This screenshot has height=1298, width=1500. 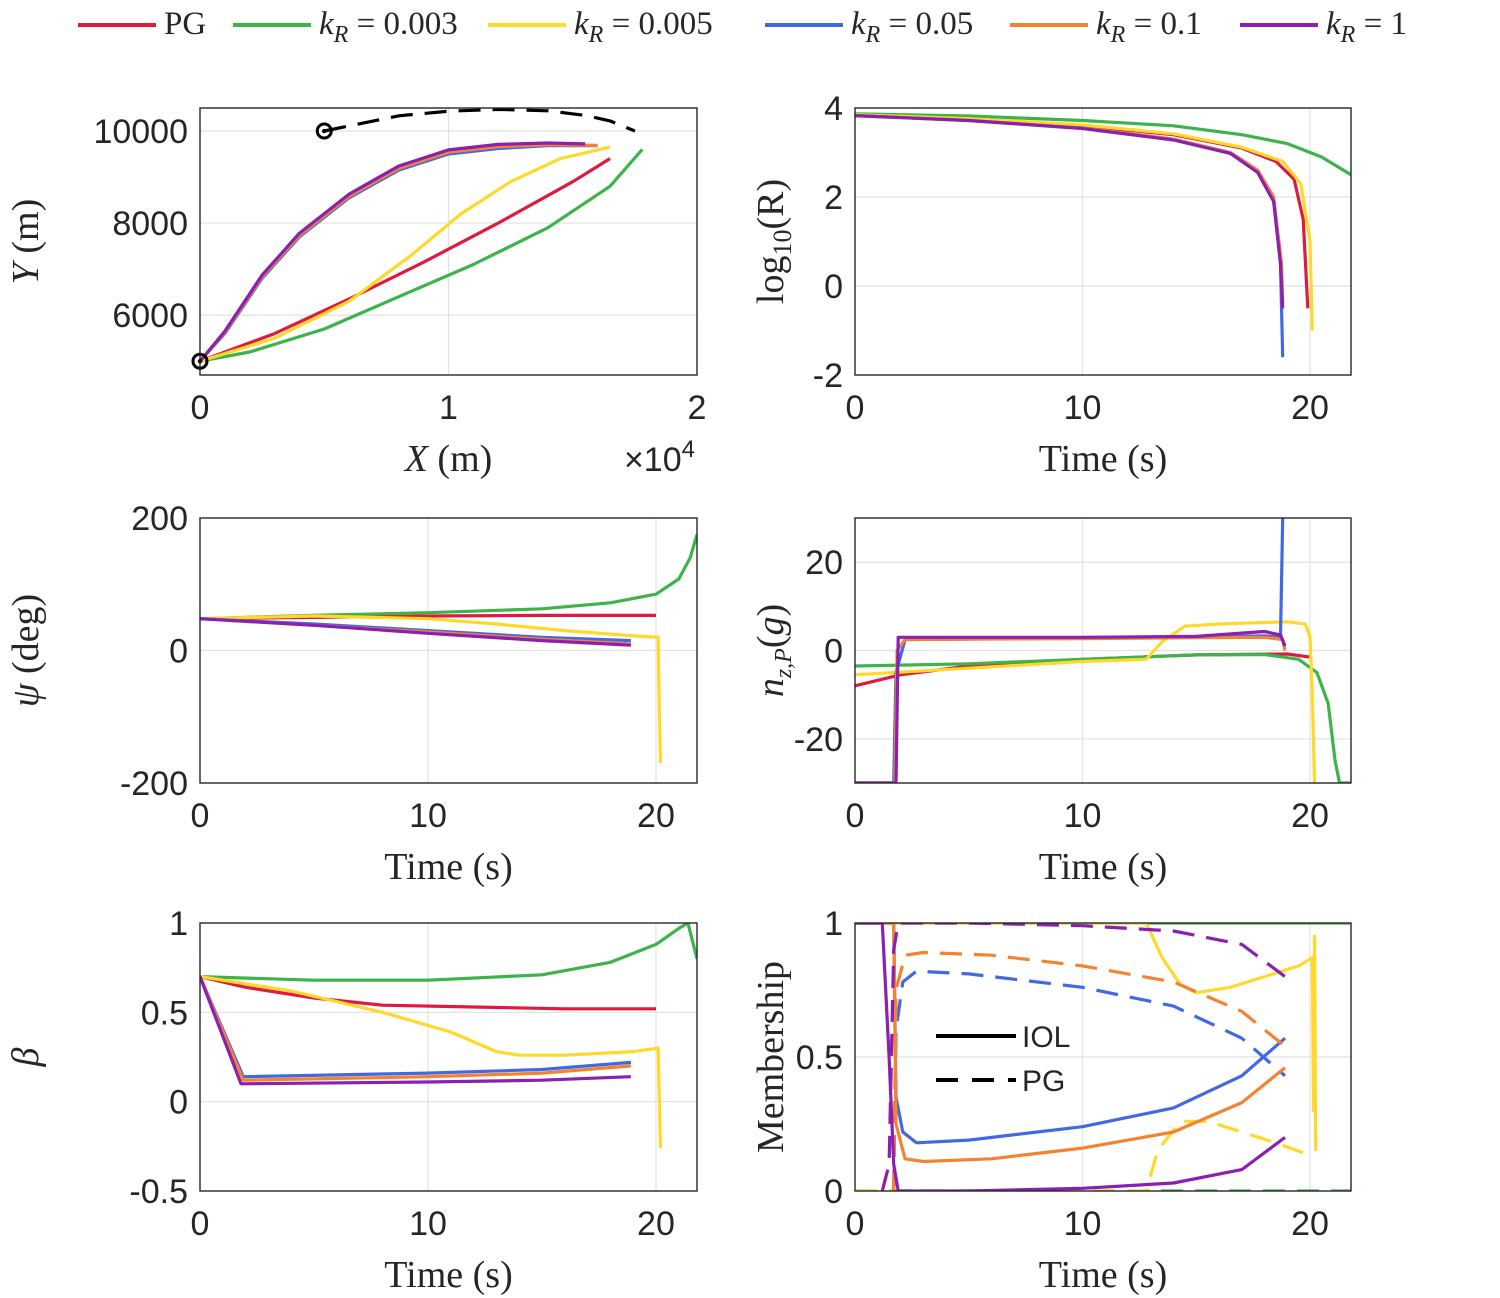 What do you see at coordinates (697, 408) in the screenshot?
I see `x-tick-label: 2` at bounding box center [697, 408].